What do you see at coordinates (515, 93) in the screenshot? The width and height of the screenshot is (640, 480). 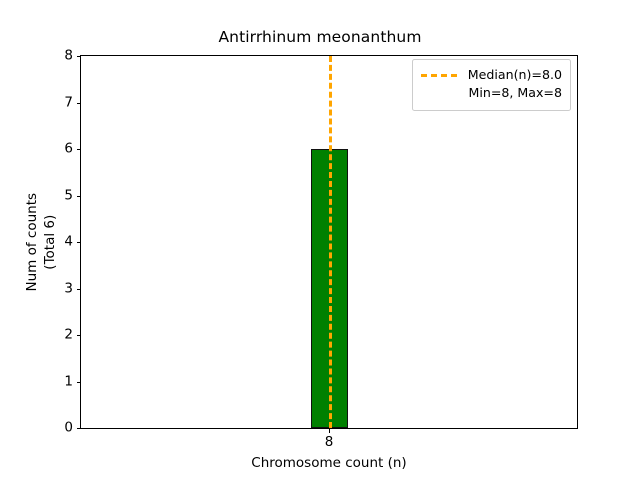 I see `legend-entry-minmax: Min=8, Max=8` at bounding box center [515, 93].